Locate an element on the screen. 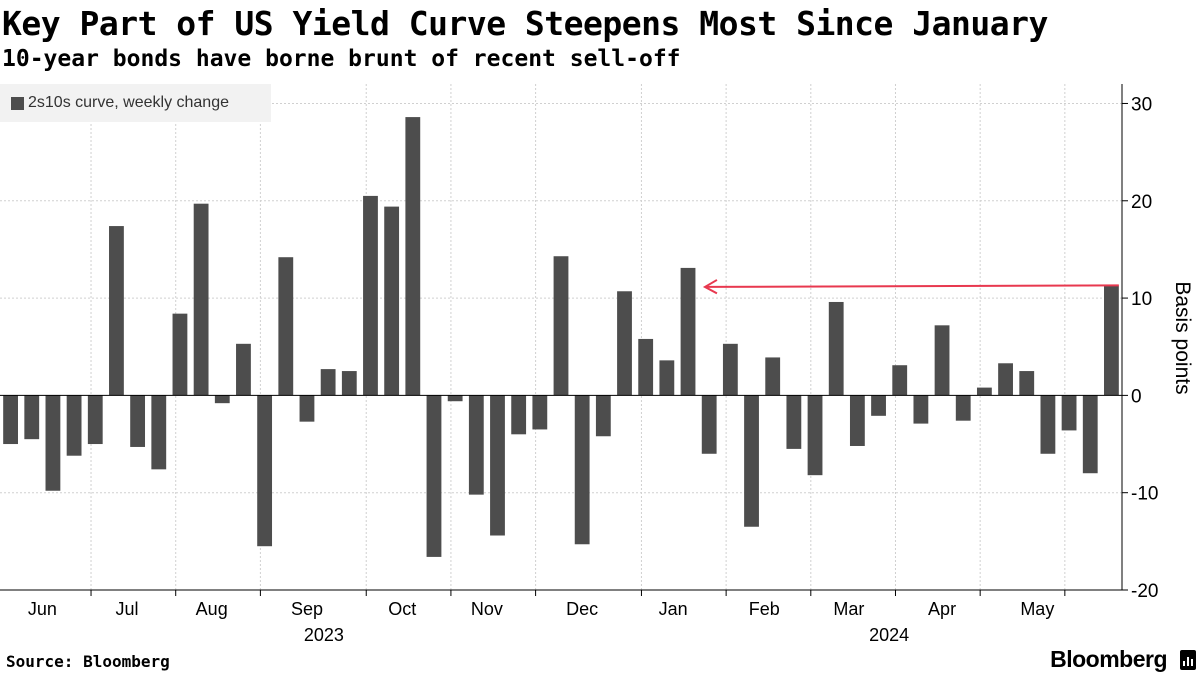 The image size is (1200, 675). bloomberg-logo: Bloomberg is located at coordinates (1108, 659).